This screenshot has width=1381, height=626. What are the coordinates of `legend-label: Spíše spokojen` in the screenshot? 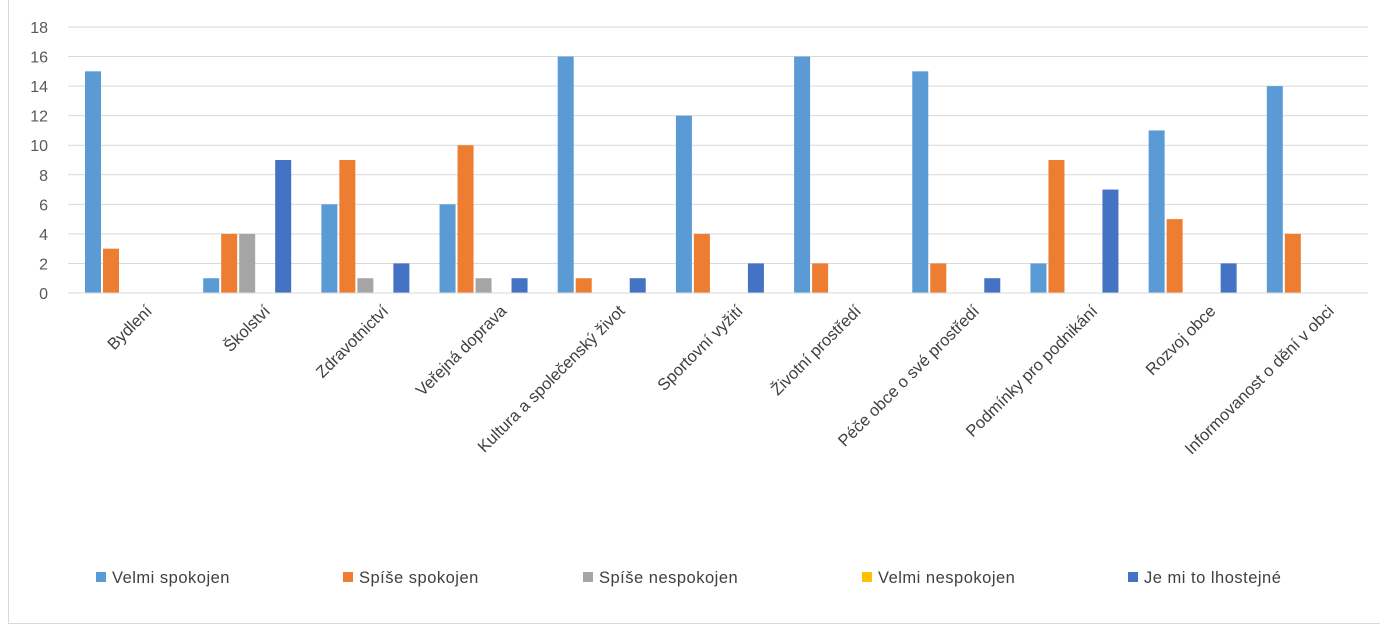 It's located at (419, 578).